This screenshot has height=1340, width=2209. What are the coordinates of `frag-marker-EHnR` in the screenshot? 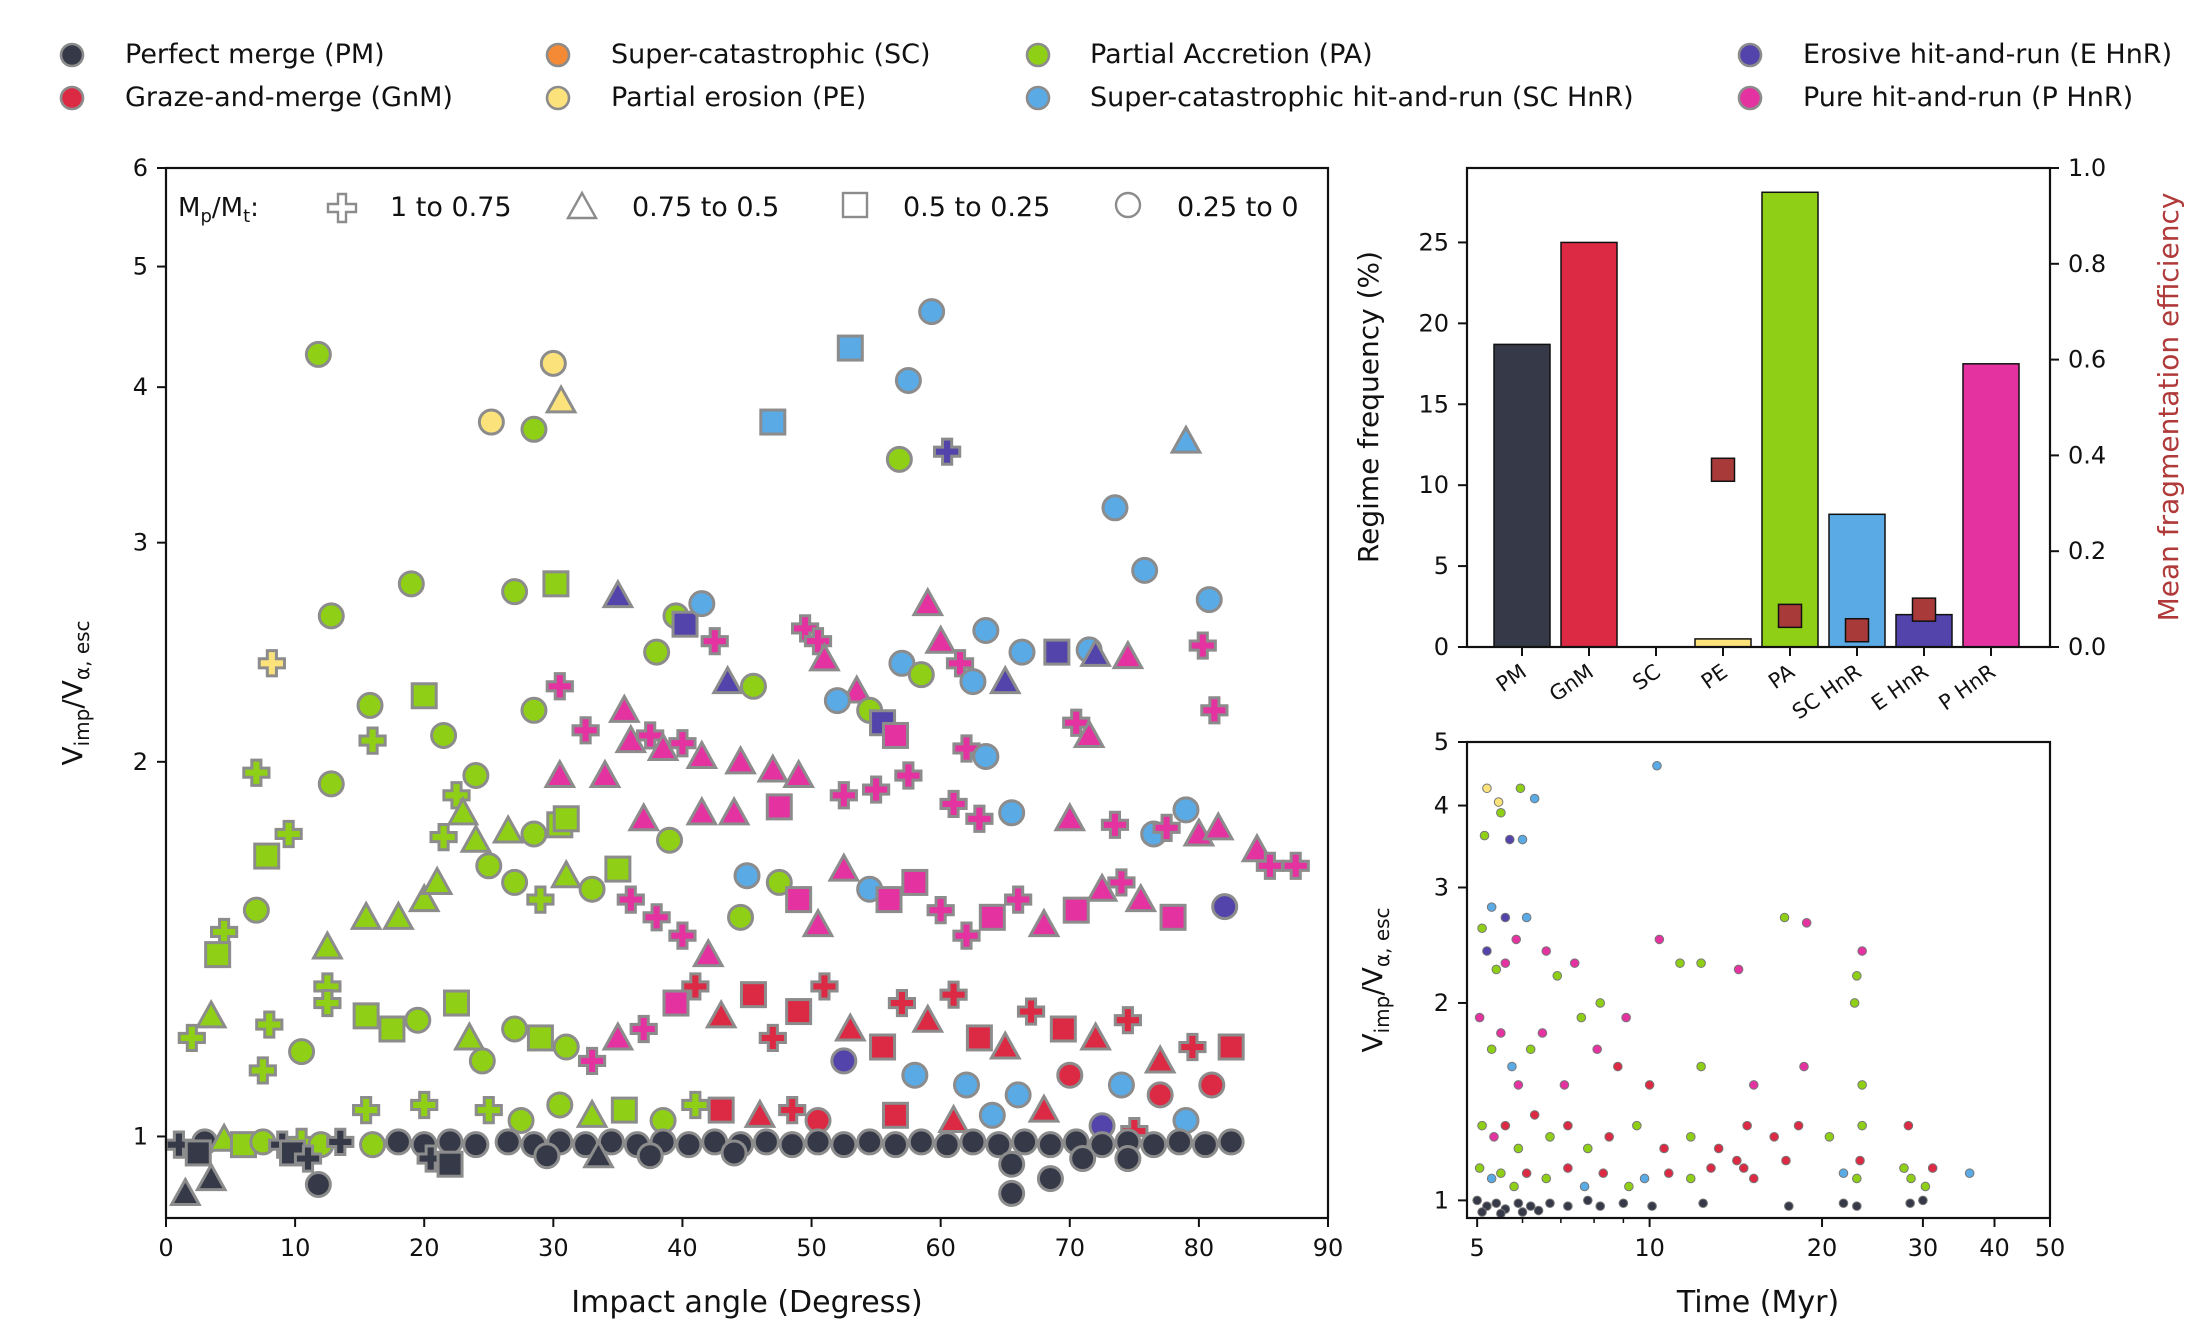 It's located at (1924, 609).